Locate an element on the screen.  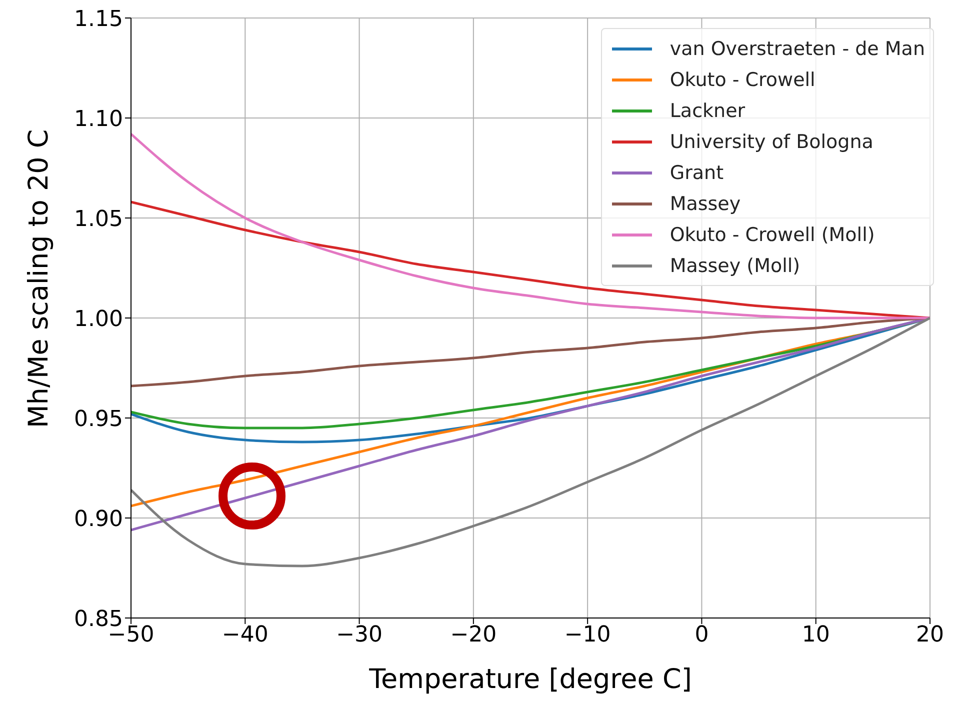
y-tick-label: 0.95 is located at coordinates (98, 419).